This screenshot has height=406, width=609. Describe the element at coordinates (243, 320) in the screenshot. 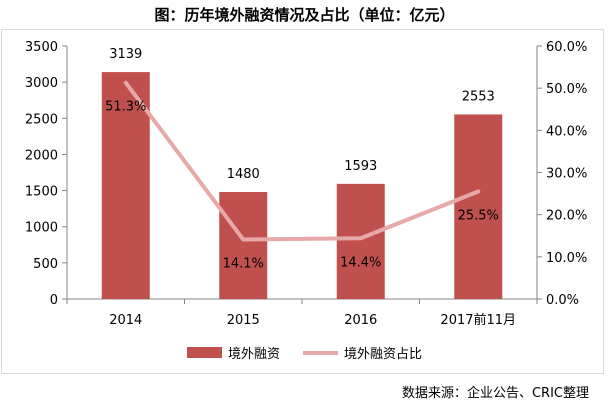

I see `x-tick-label: 2015` at that location.